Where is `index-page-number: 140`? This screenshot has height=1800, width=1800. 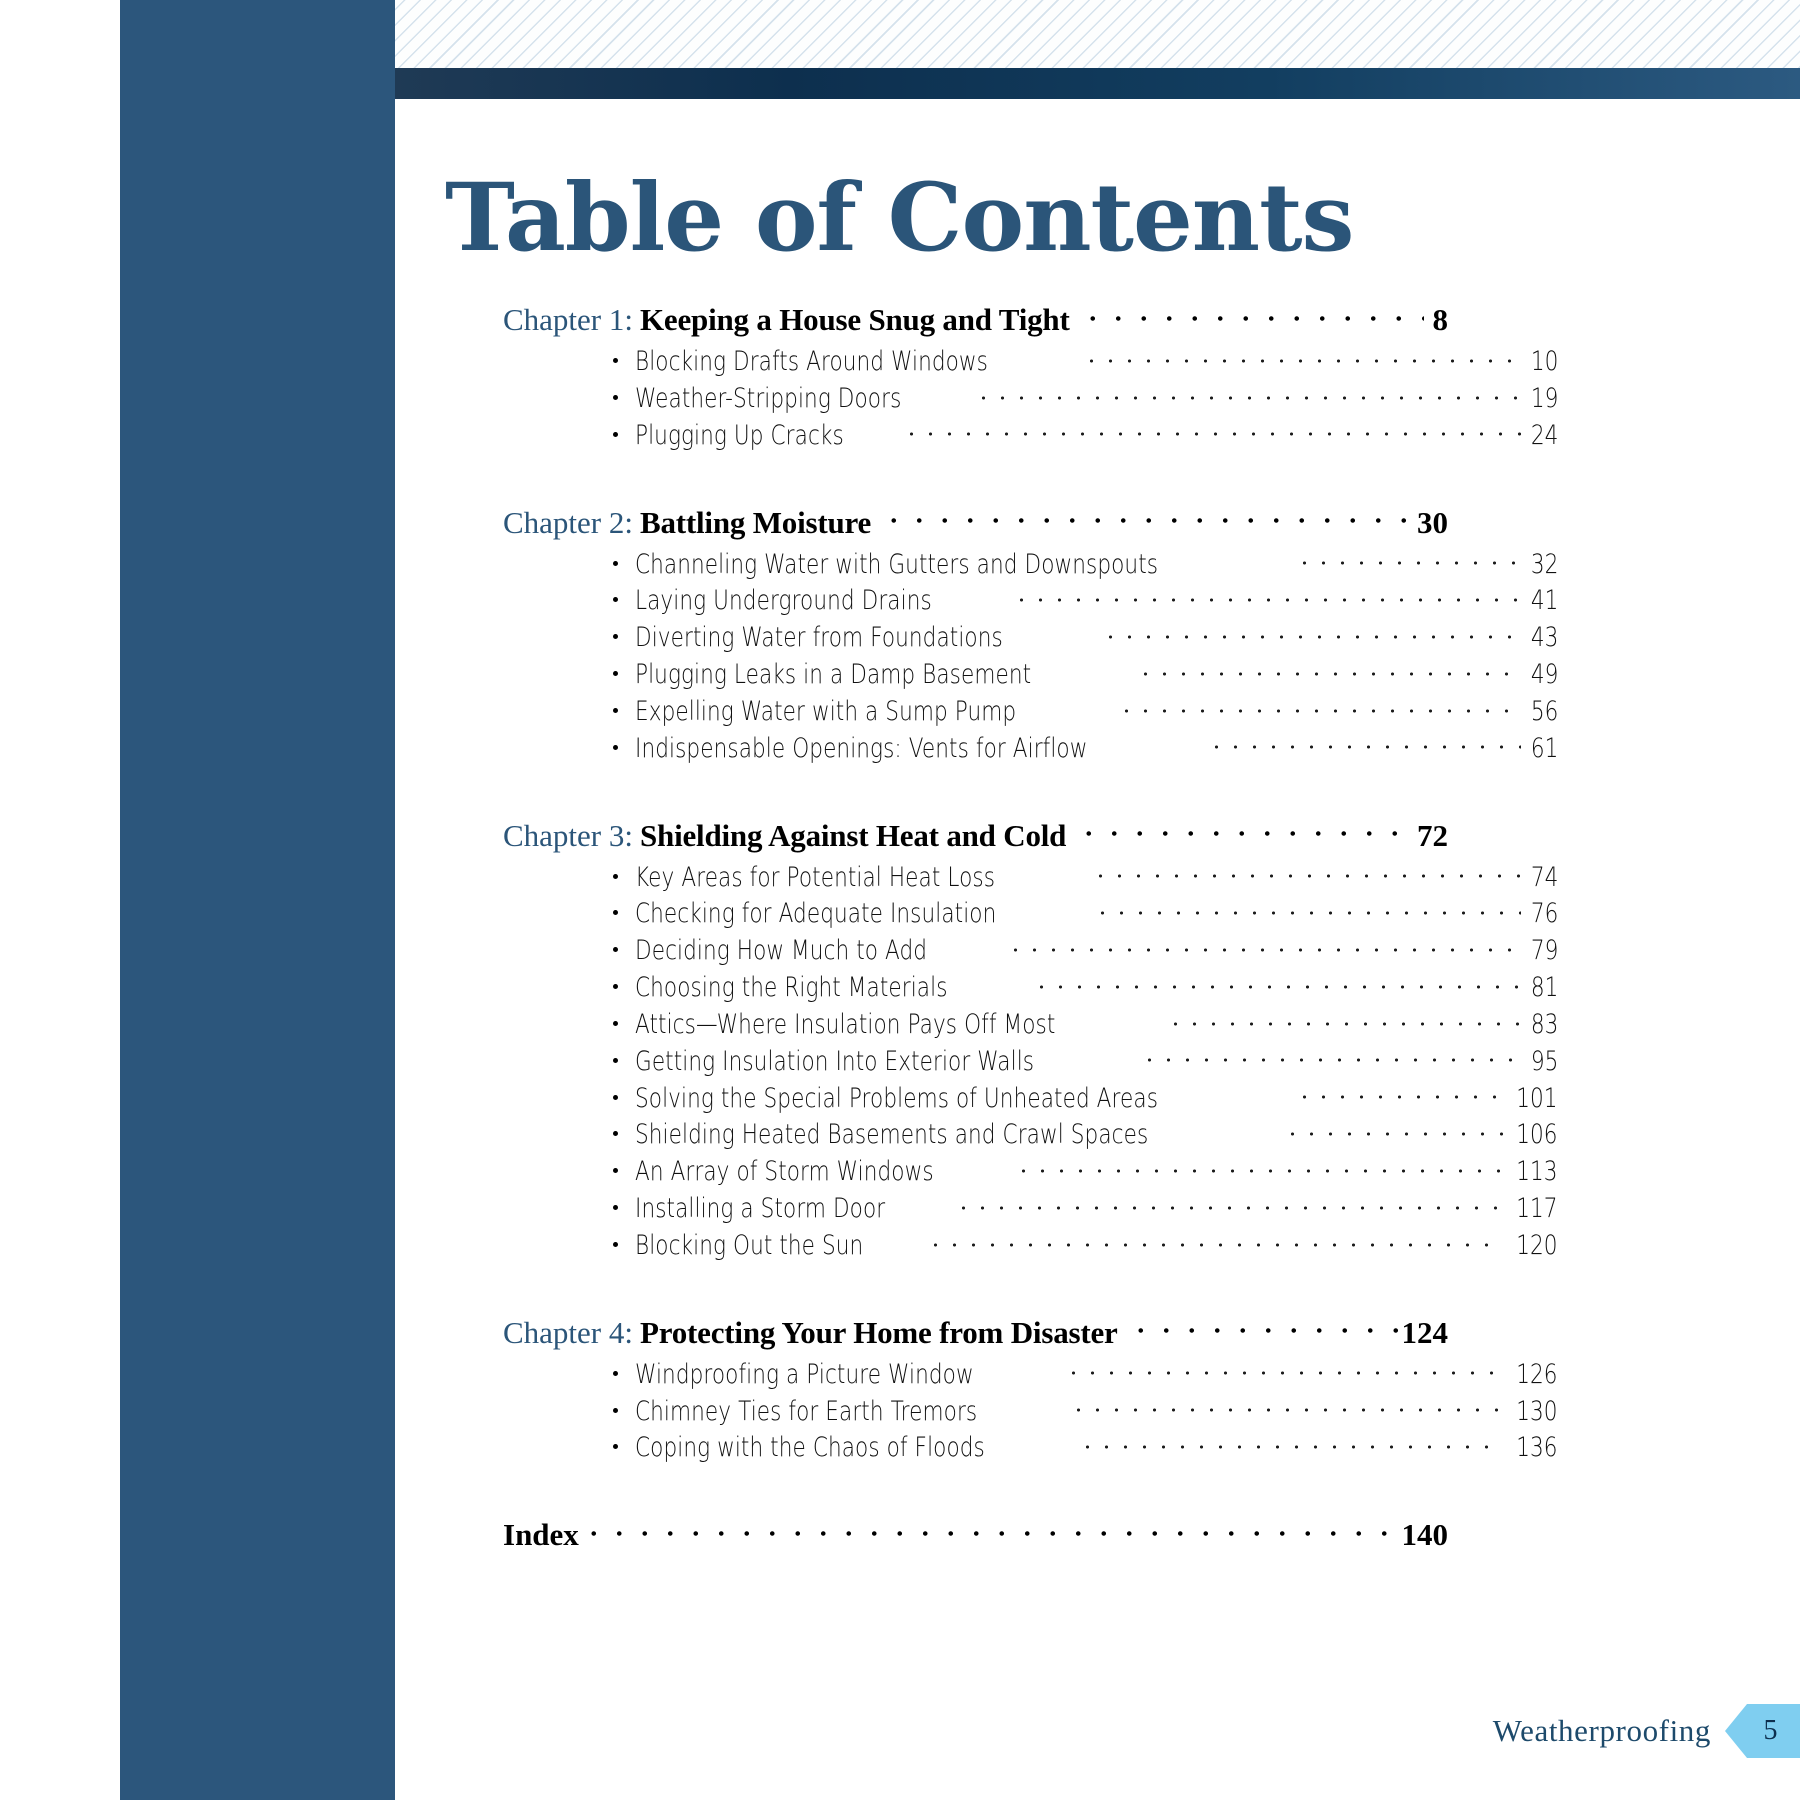 index-page-number: 140 is located at coordinates (1425, 1535).